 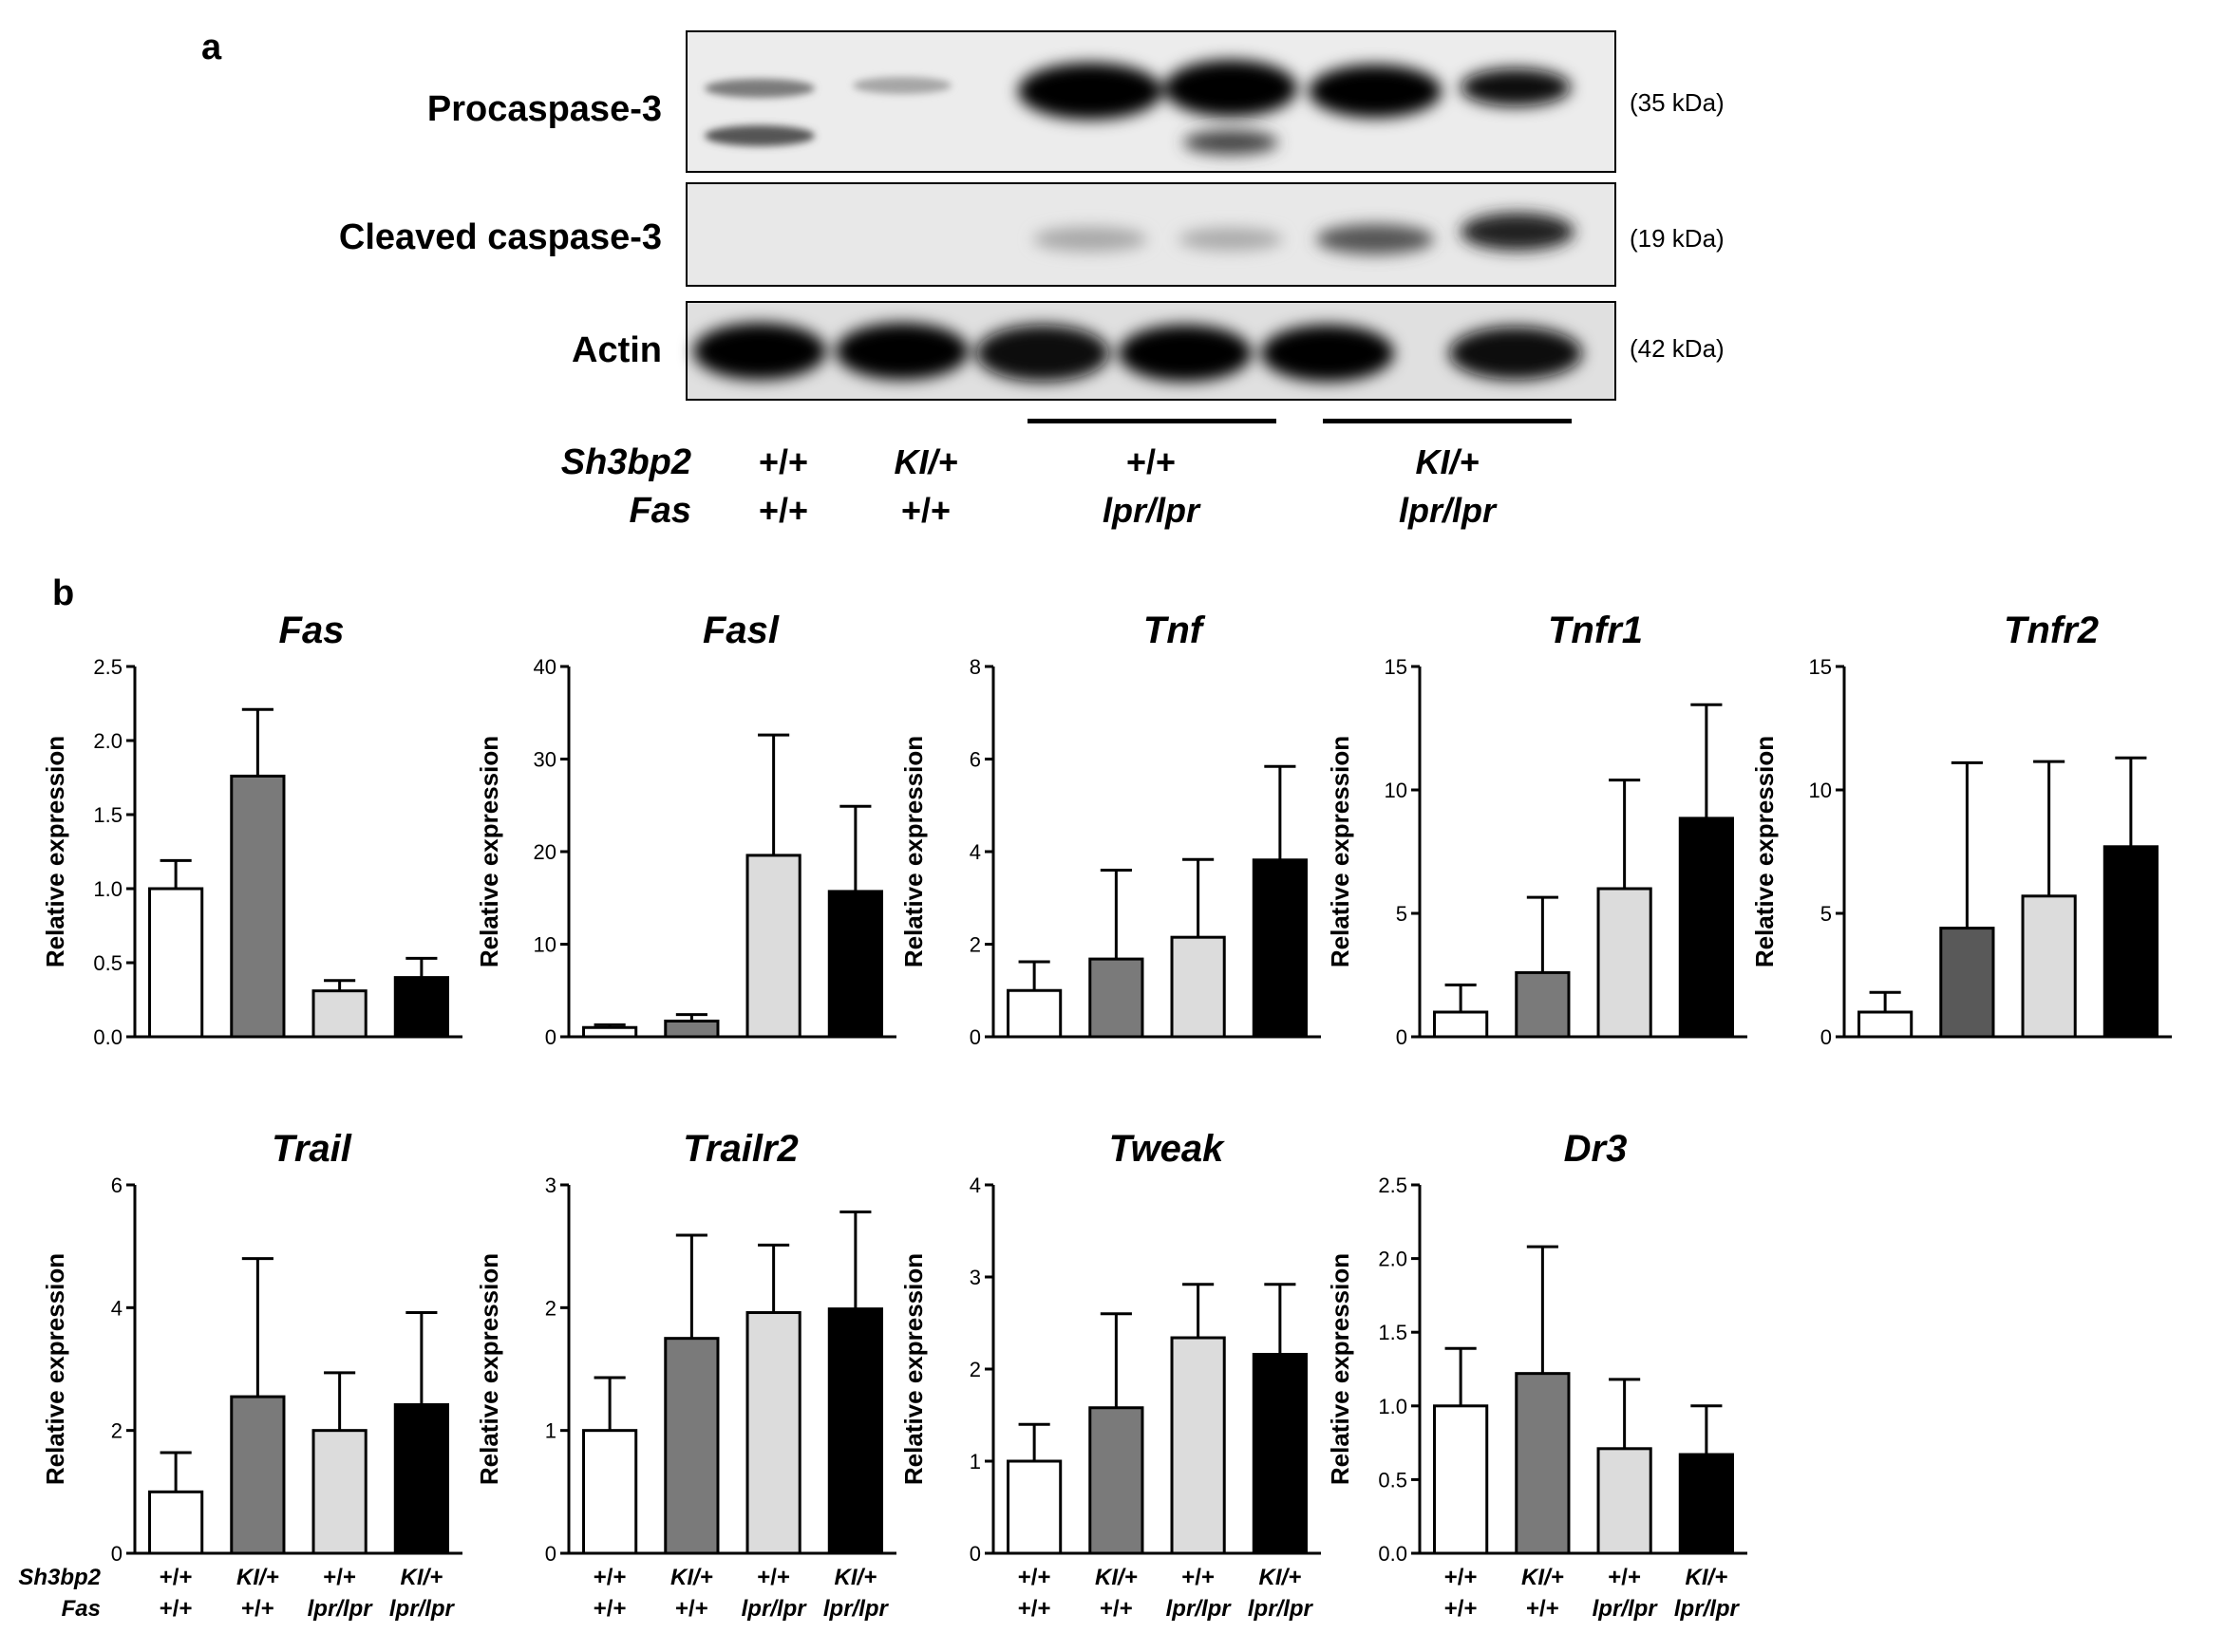 I want to click on y-tick-label: 30, so click(x=545, y=760).